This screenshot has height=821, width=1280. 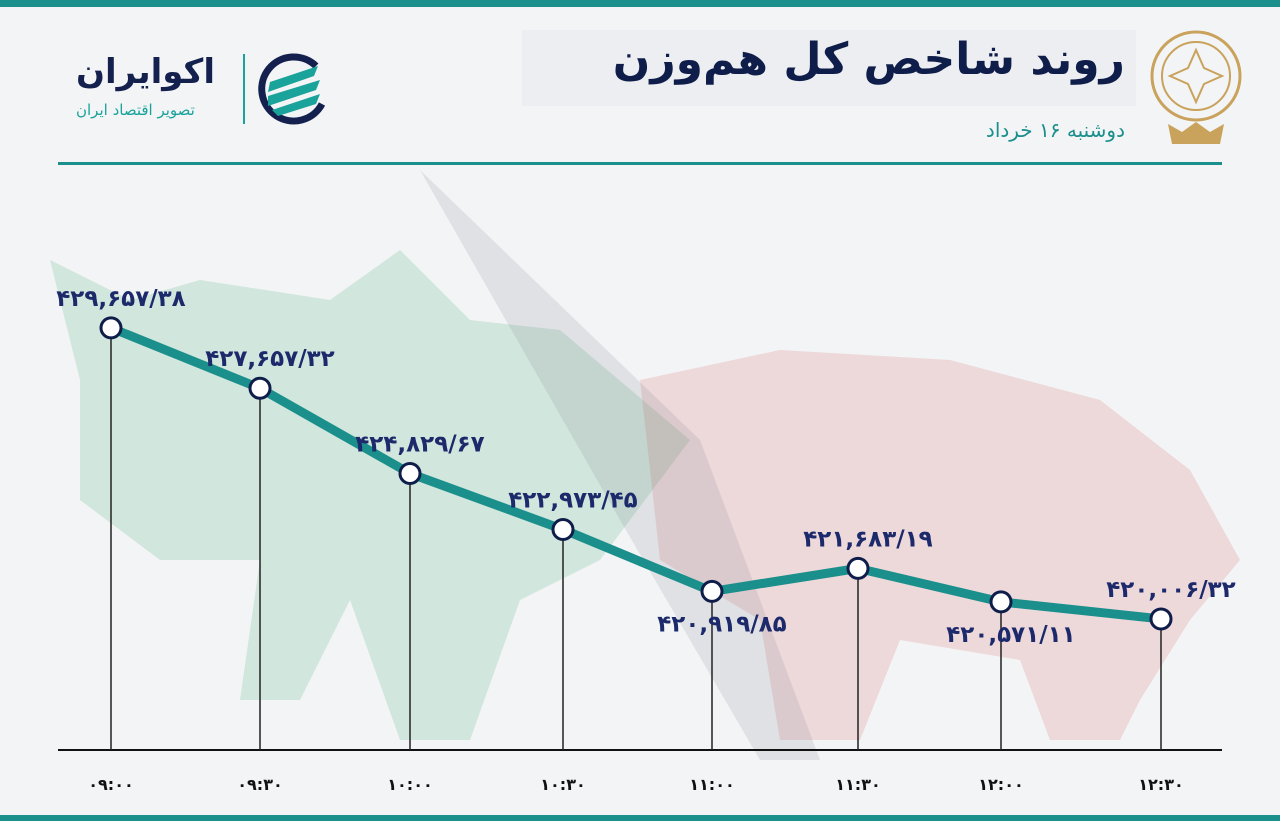 What do you see at coordinates (721, 624) in the screenshot?
I see `data-label: ۴۲۰,۹۱۹/۸۵` at bounding box center [721, 624].